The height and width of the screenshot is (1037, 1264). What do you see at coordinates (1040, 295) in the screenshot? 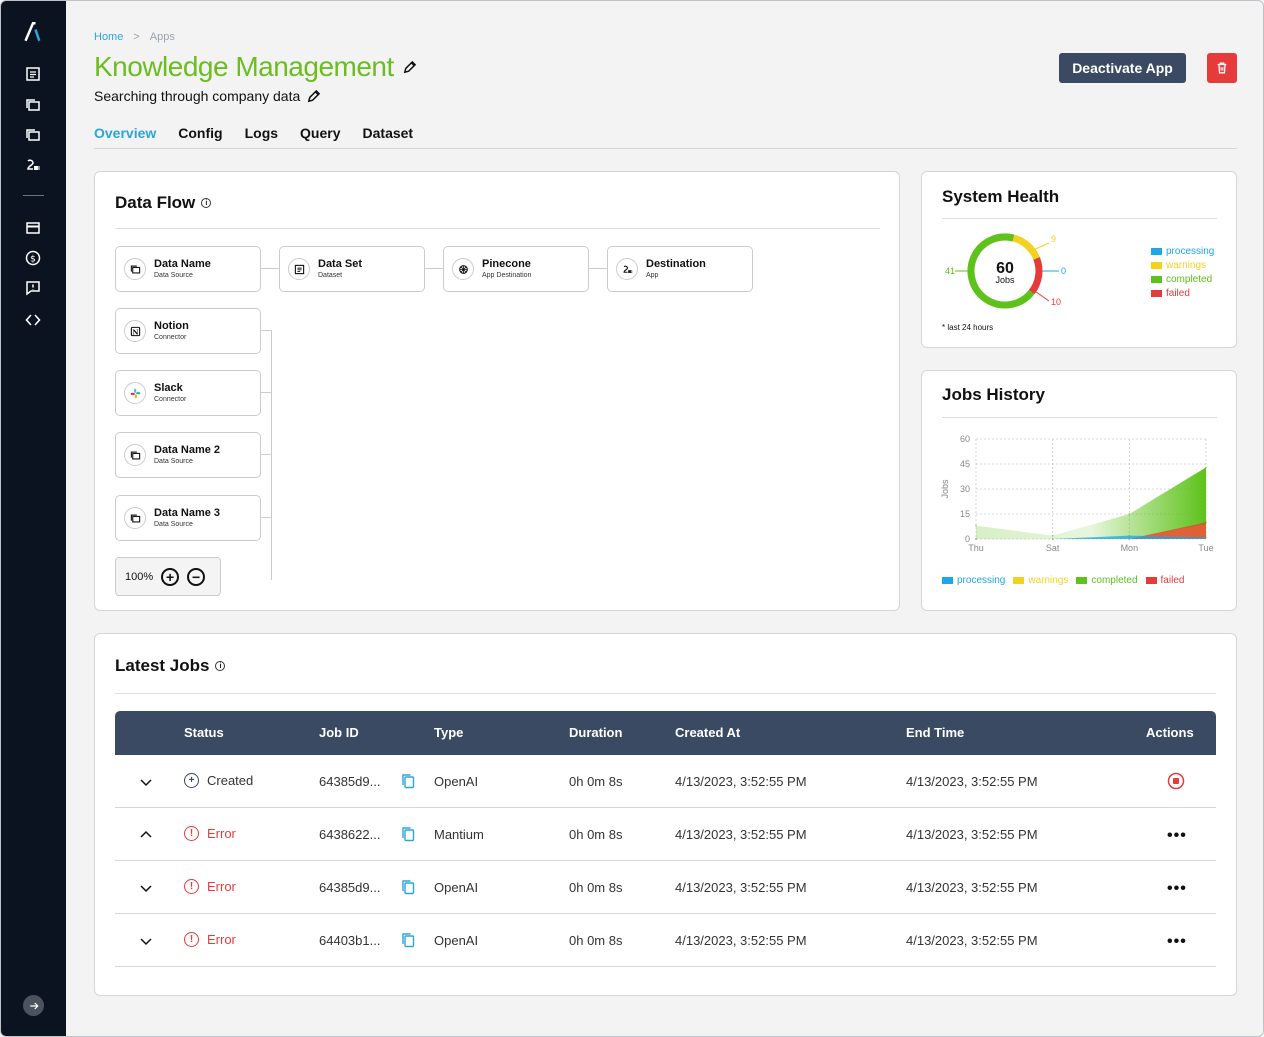
I see `donut-leader-failed` at bounding box center [1040, 295].